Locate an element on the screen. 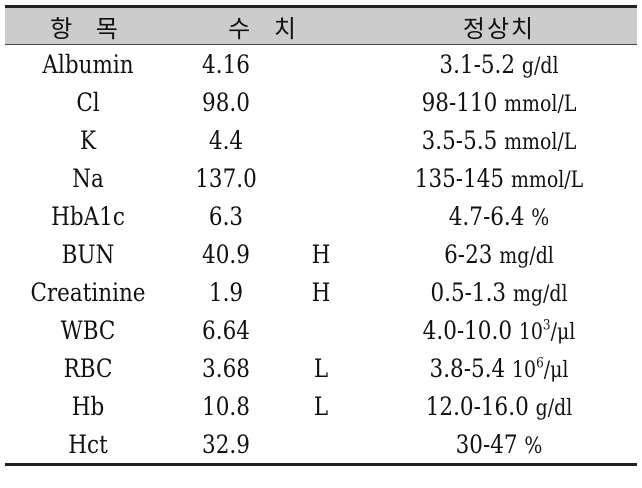  table-row: Na 137.0 135-145 mmol/L is located at coordinates (321, 178).